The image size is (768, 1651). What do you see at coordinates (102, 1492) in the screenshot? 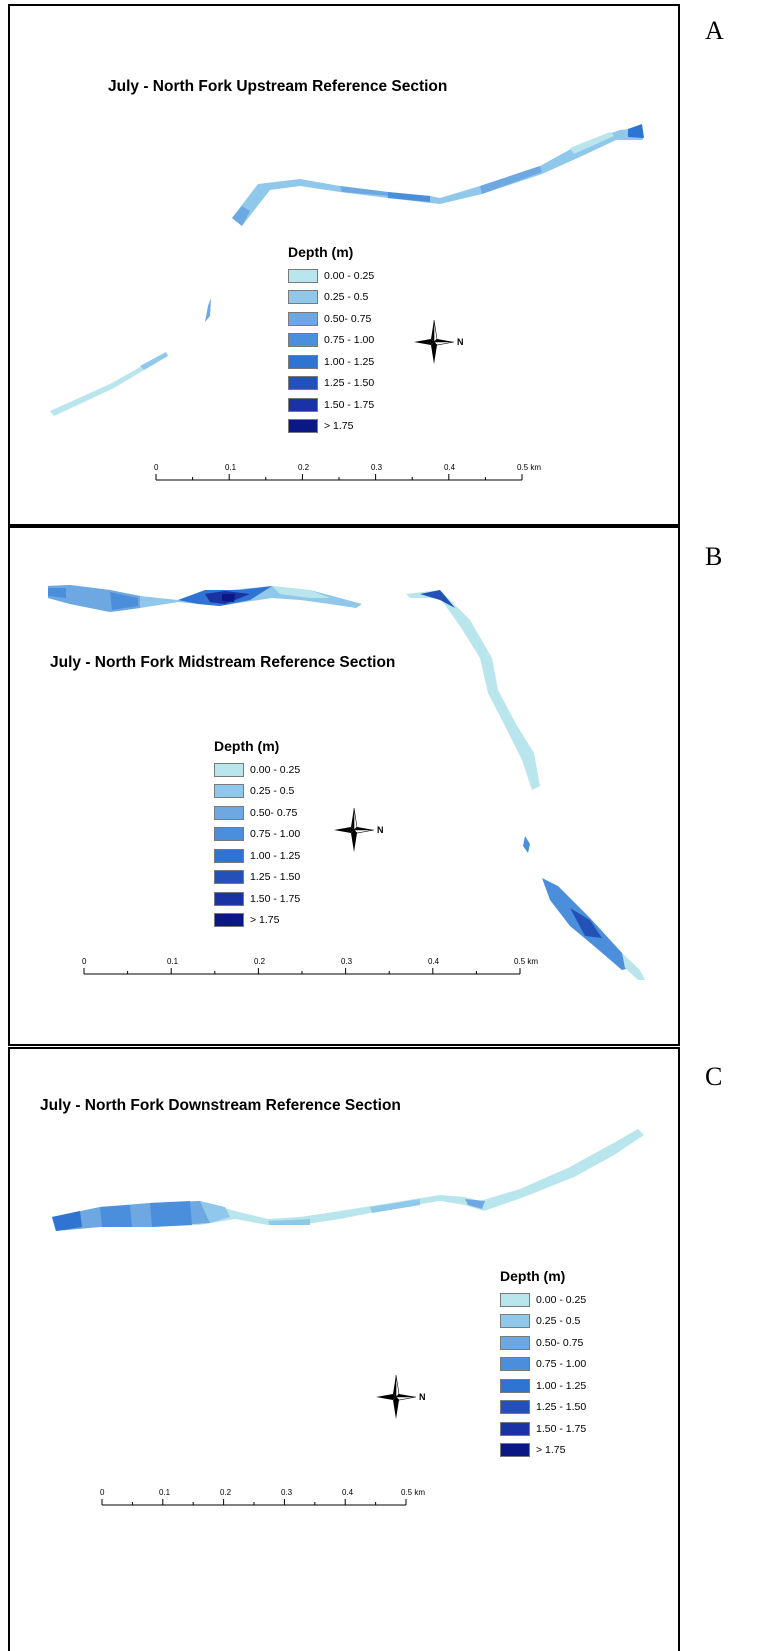
I see `scale-tick-label: 0` at bounding box center [102, 1492].